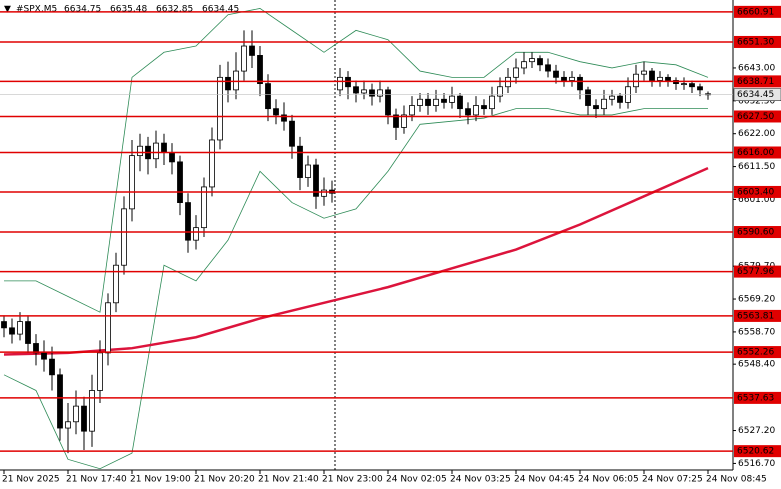 The width and height of the screenshot is (781, 489). I want to click on symbol: #SPX,M5, so click(36, 10).